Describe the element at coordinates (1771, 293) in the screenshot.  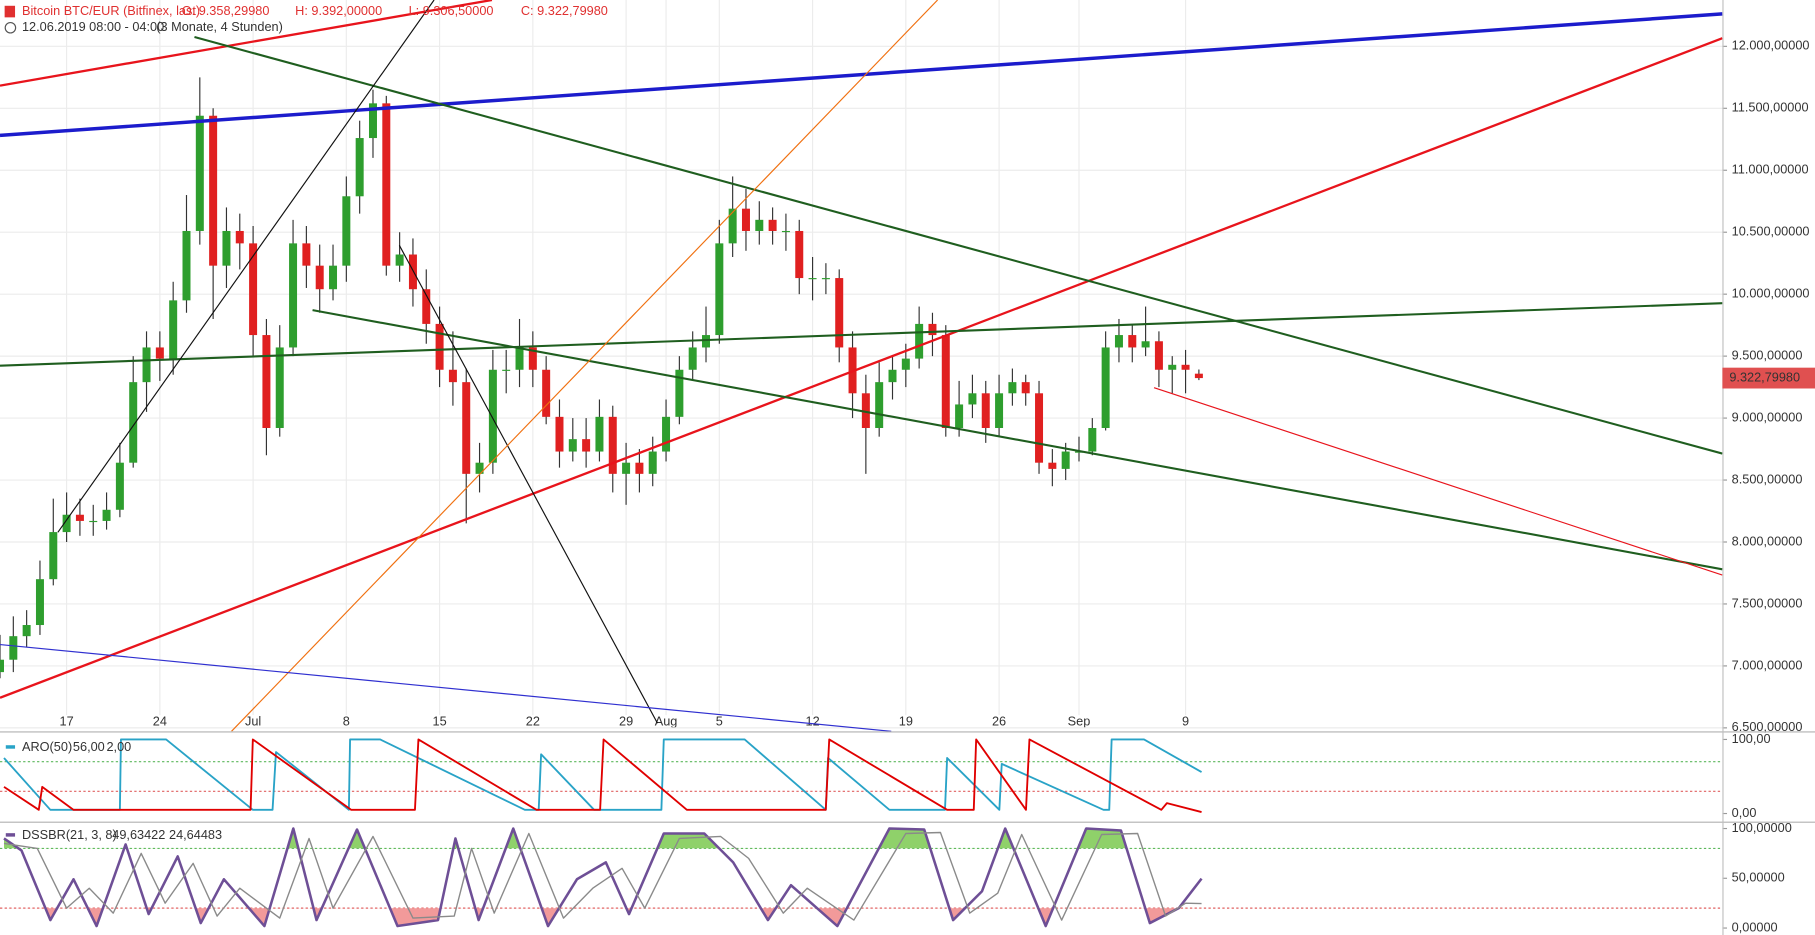
I see `y-tick-label: 10.000,00000` at that location.